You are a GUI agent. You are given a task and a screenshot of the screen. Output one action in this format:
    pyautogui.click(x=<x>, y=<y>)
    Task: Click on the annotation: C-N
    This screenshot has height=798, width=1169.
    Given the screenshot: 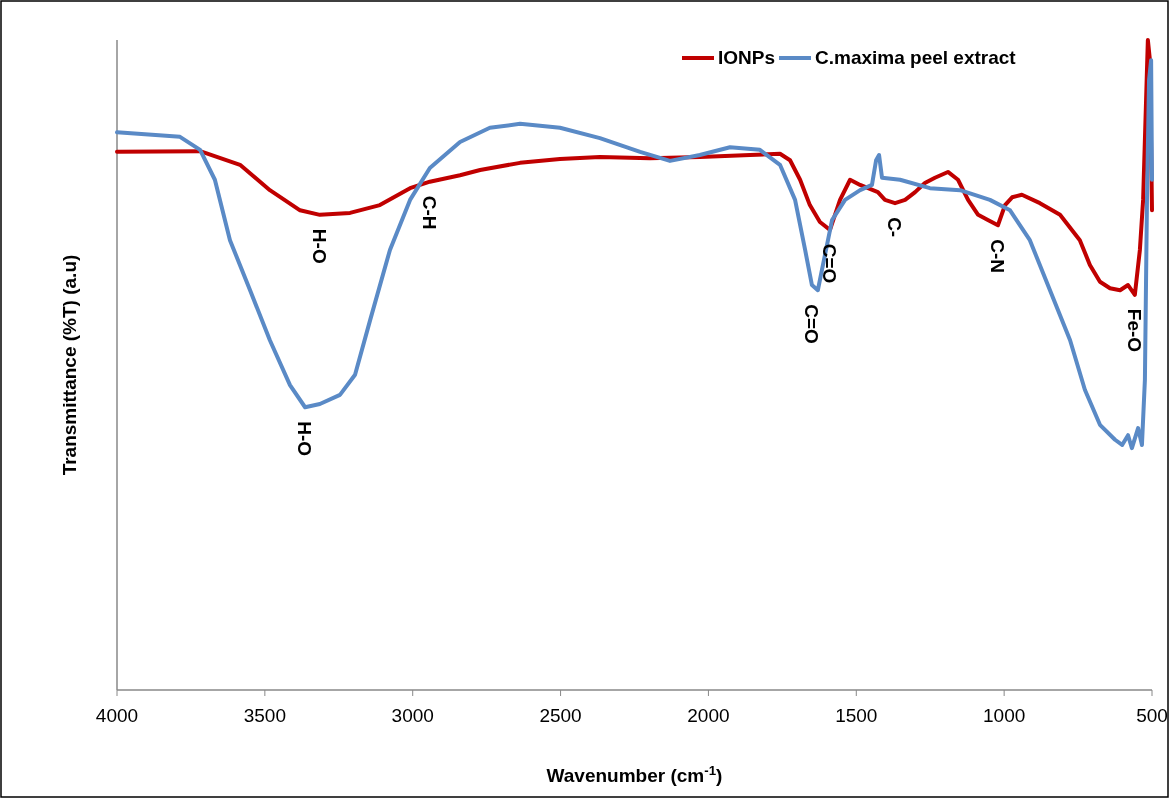 What is the action you would take?
    pyautogui.click(x=998, y=256)
    